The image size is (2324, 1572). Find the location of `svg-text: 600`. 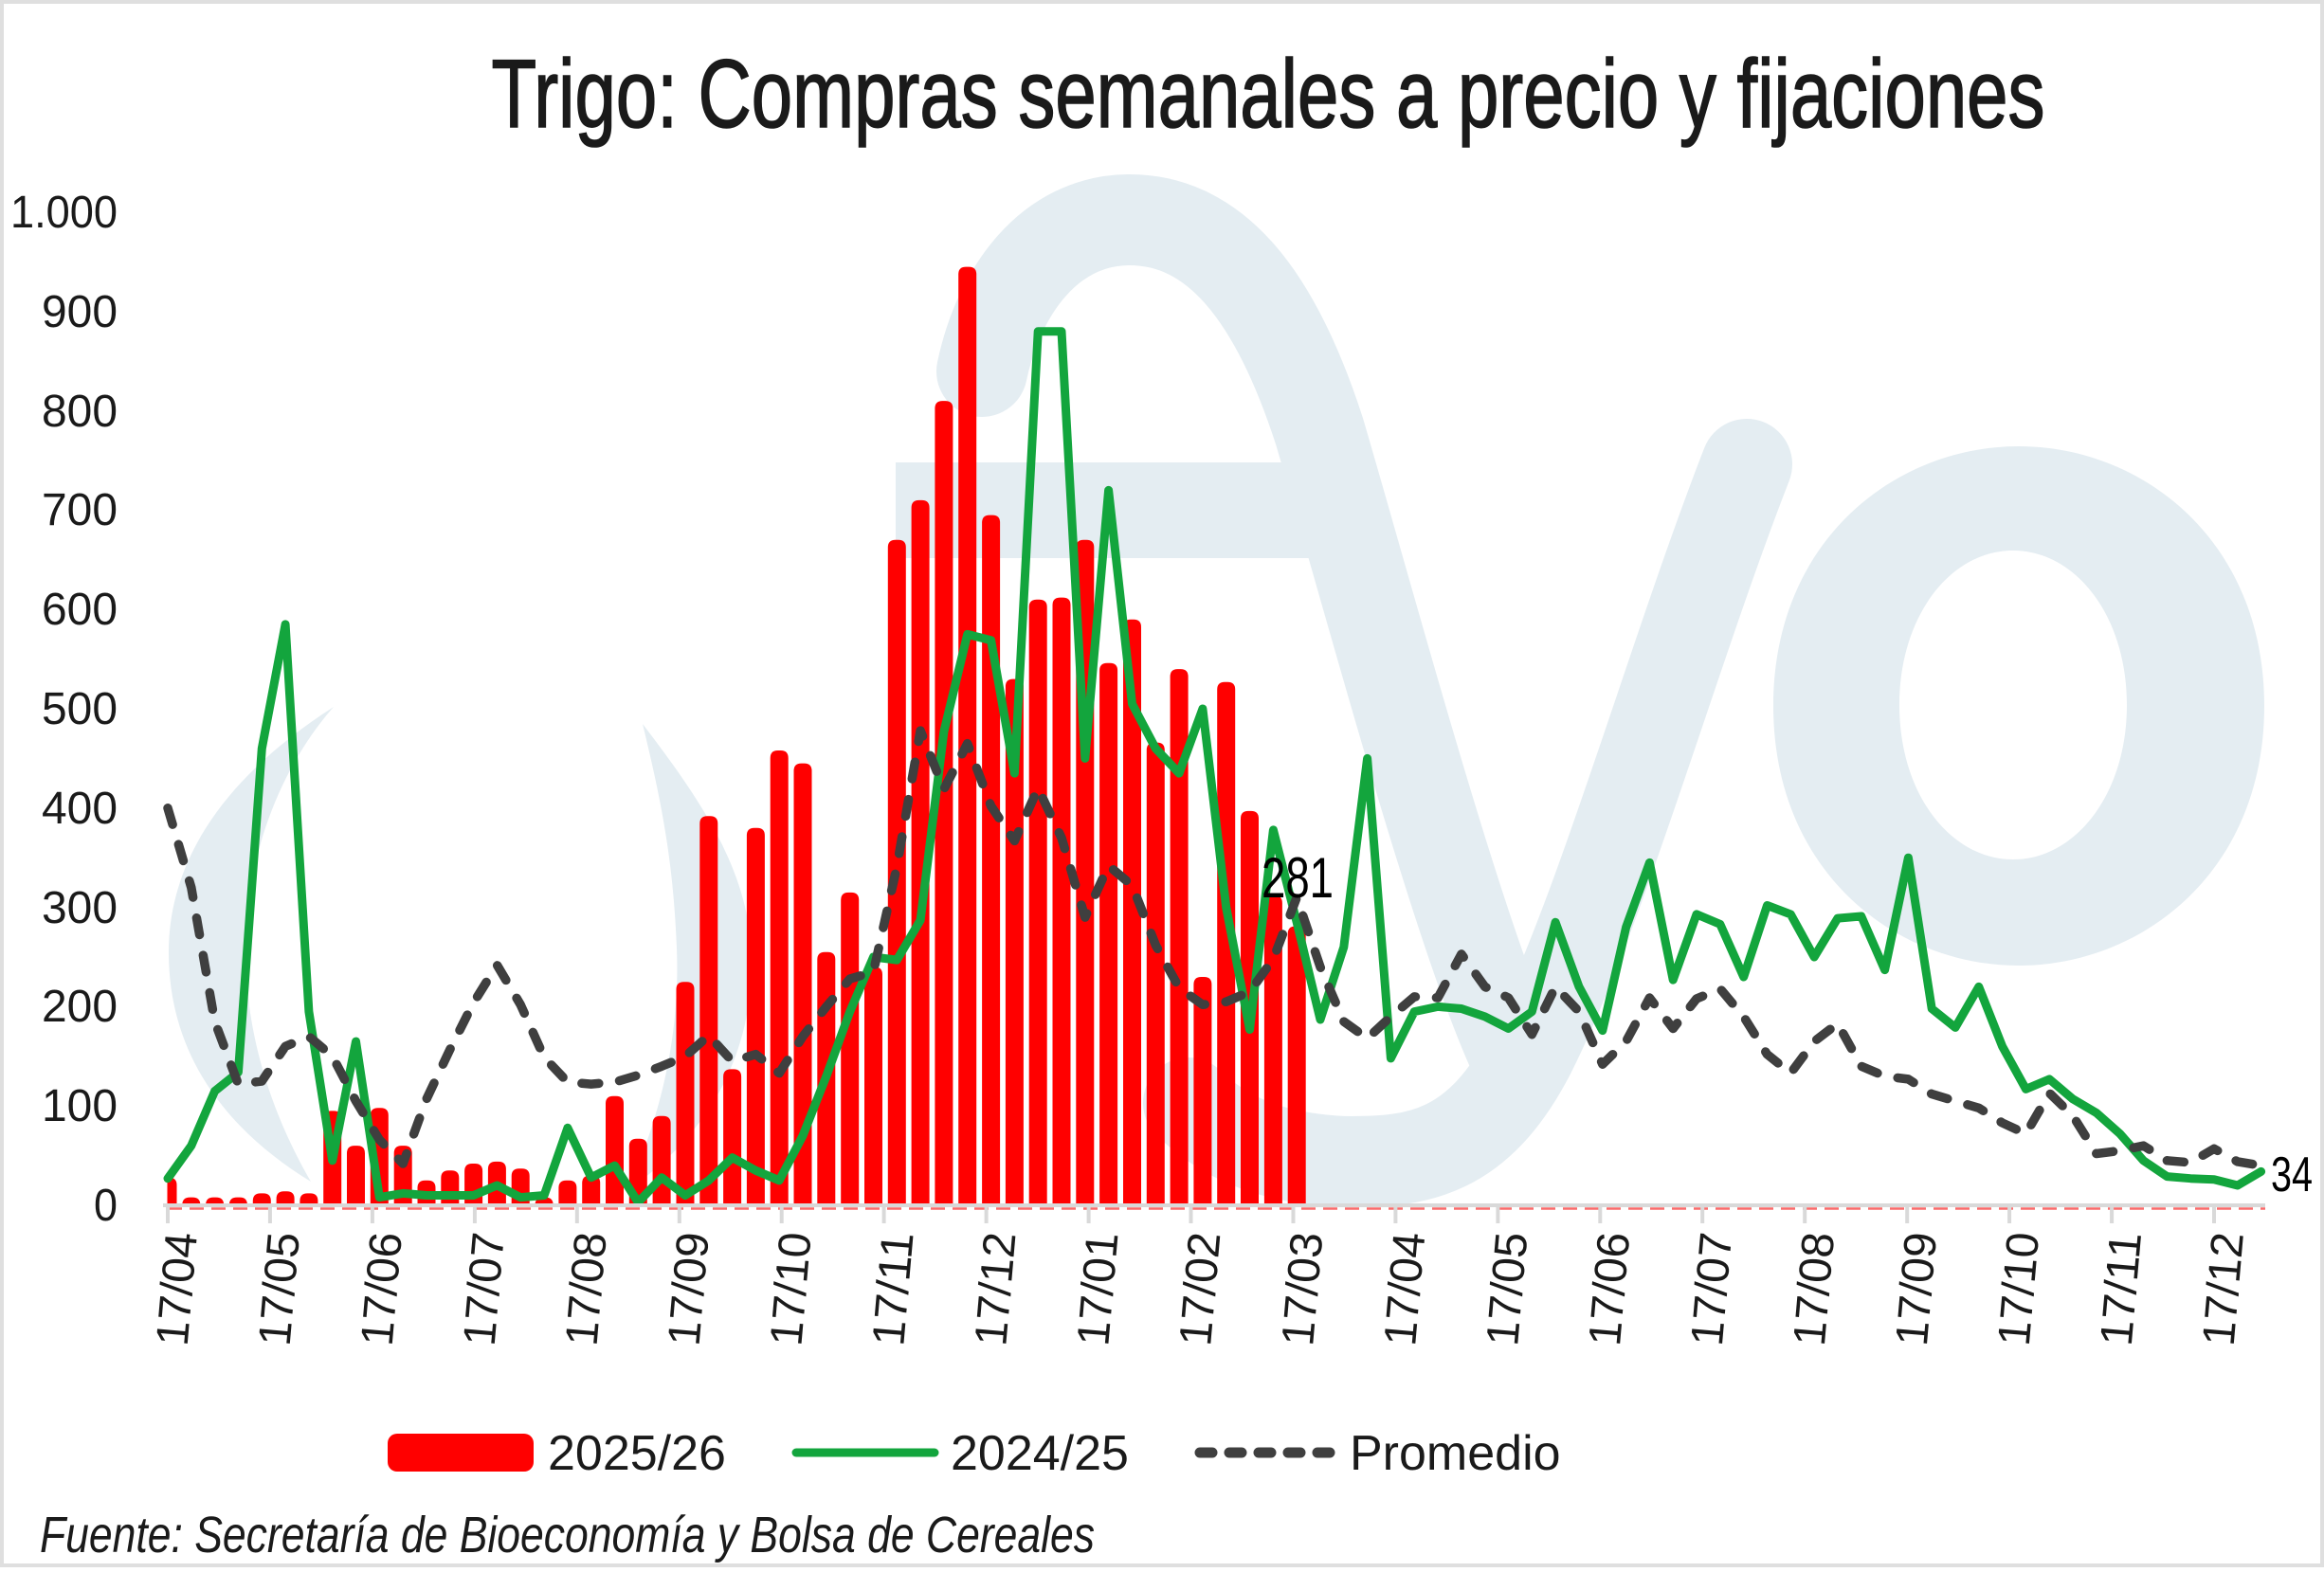

svg-text: 600 is located at coordinates (80, 610).